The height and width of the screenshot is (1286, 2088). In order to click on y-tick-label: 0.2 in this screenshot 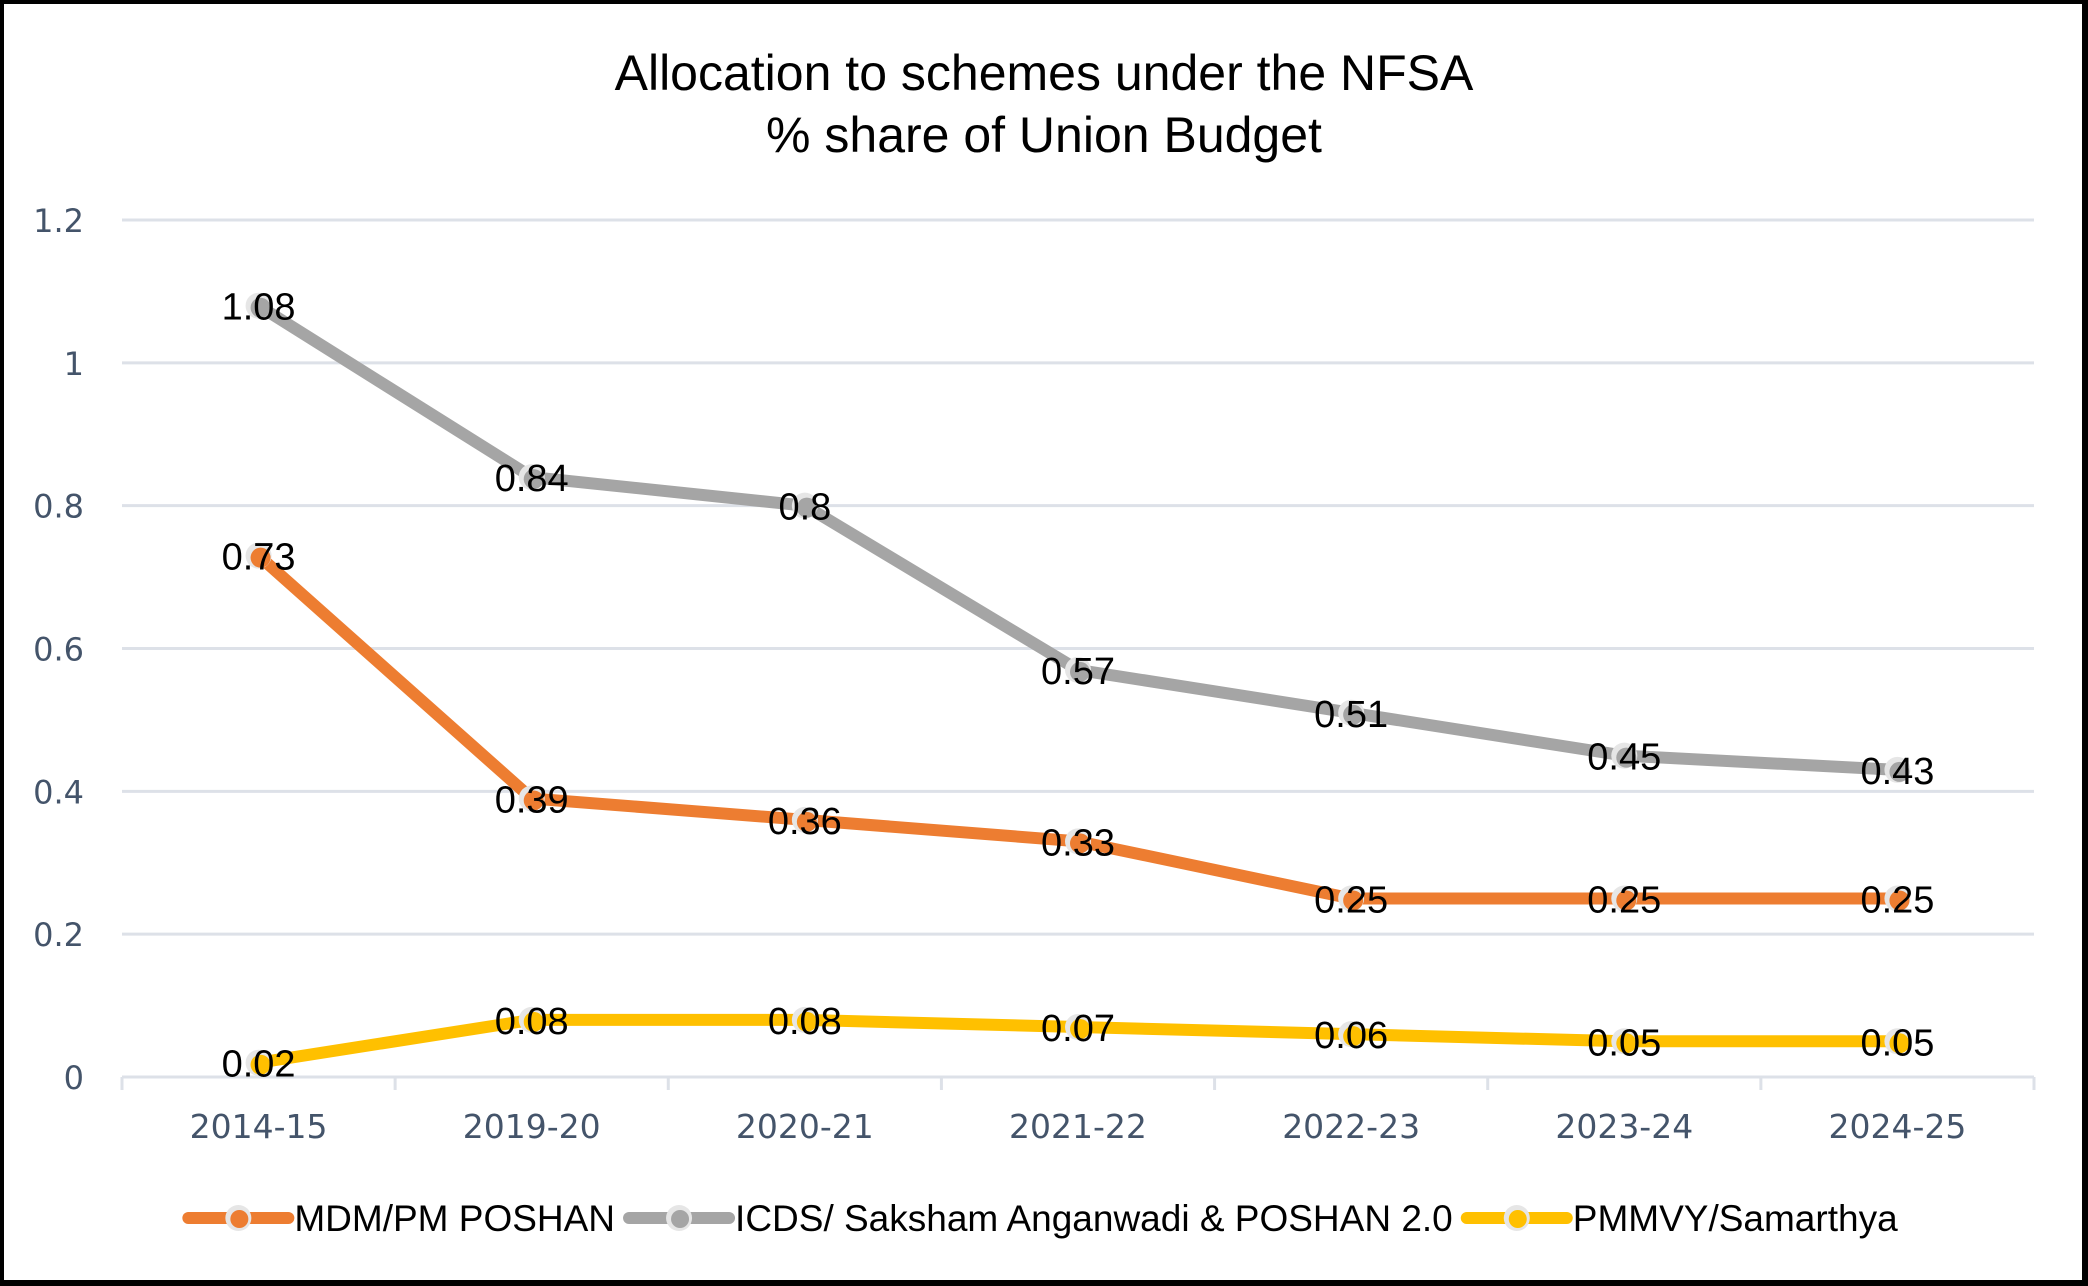, I will do `click(58, 935)`.